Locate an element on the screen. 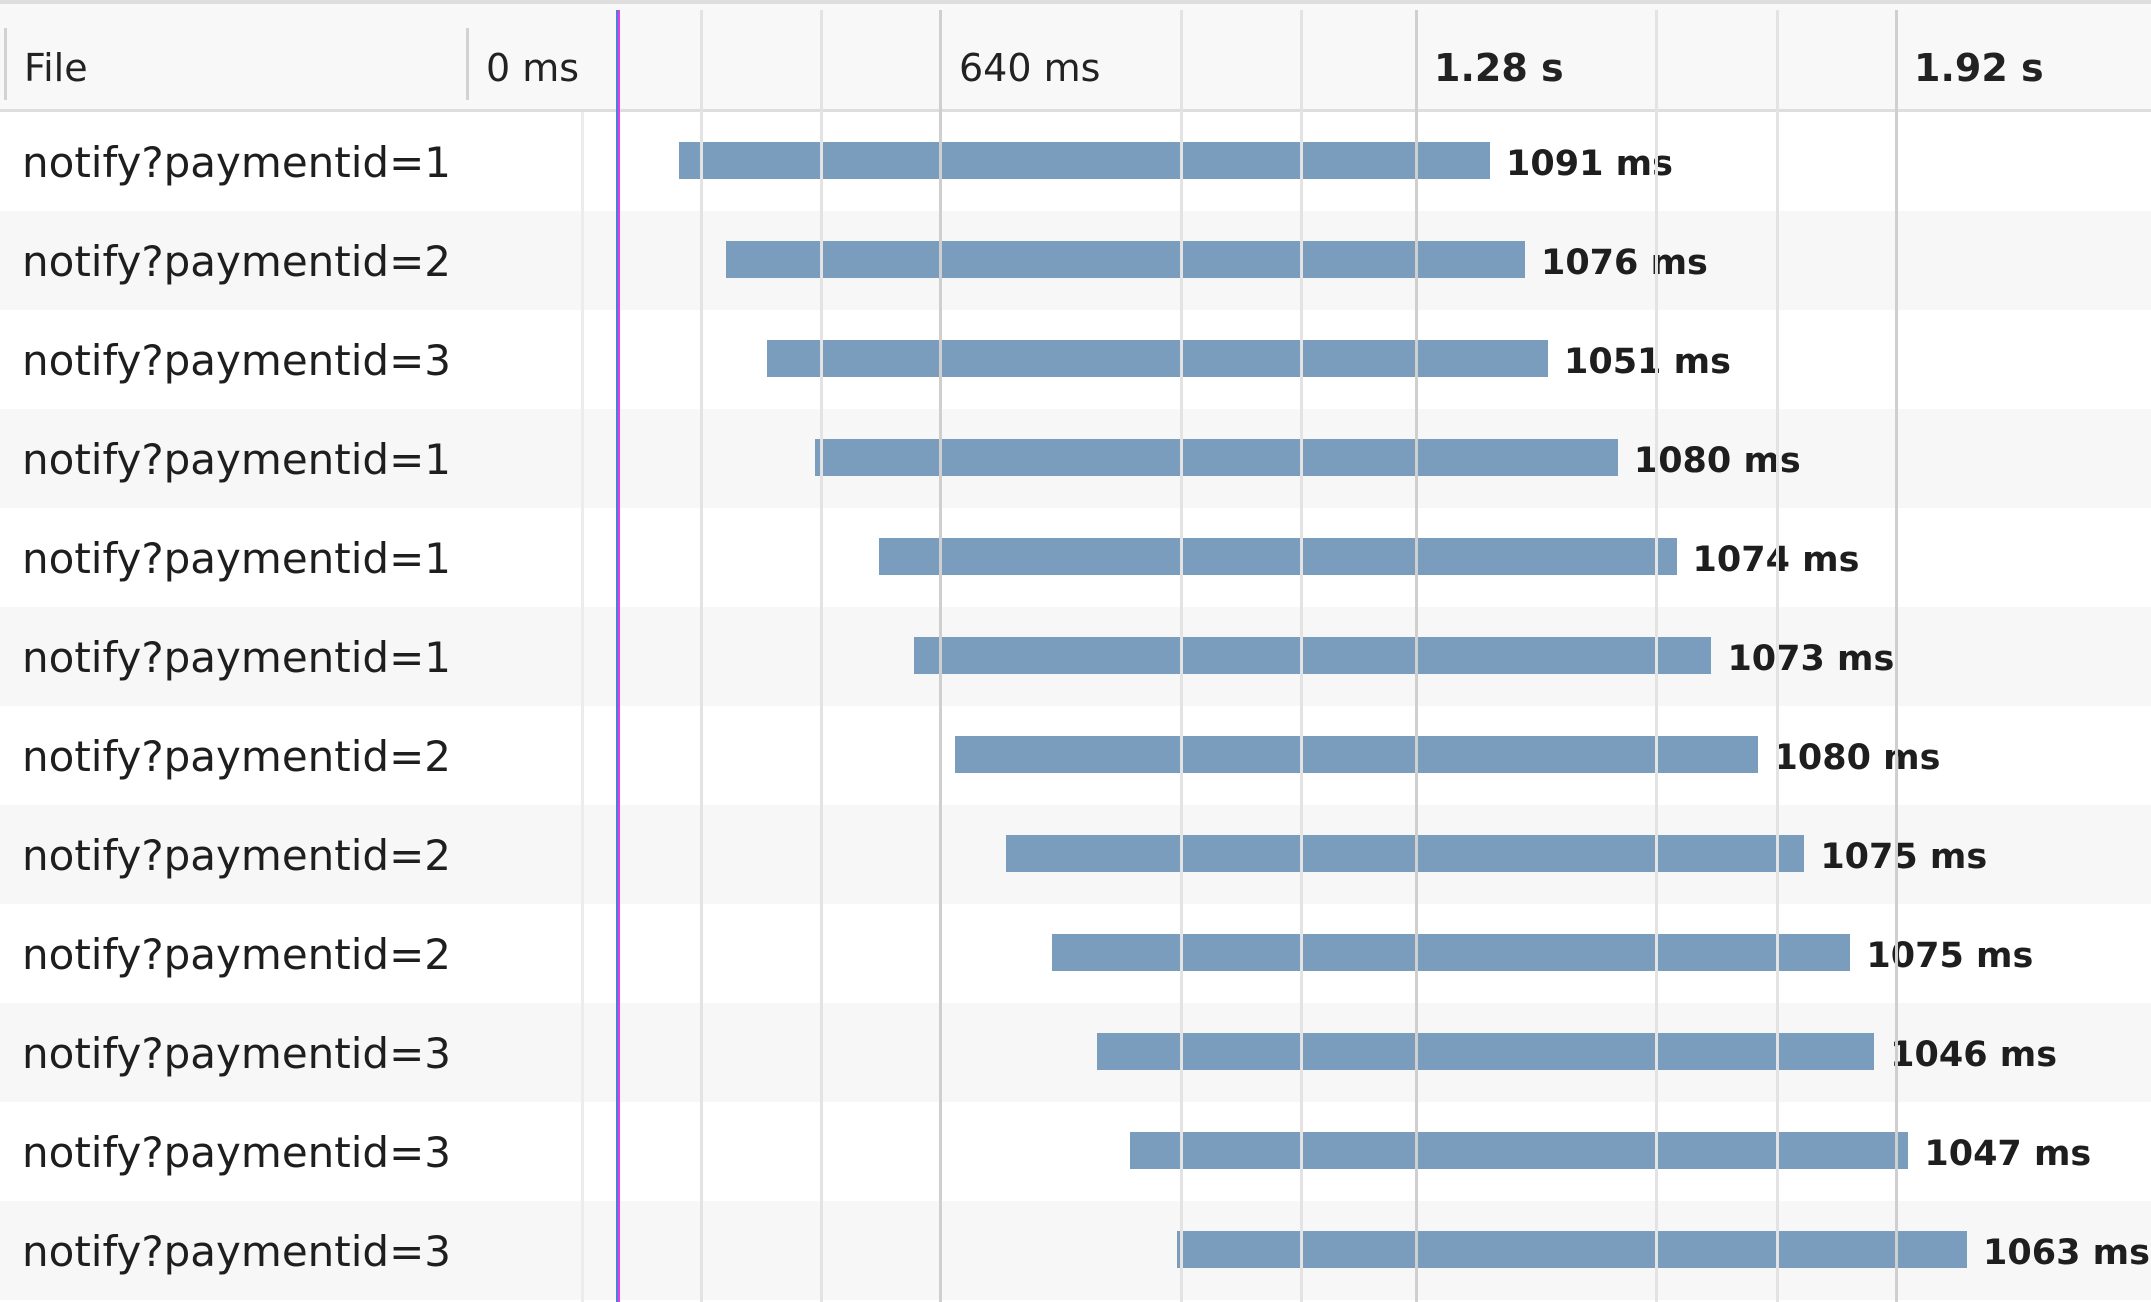  label-column-border is located at coordinates (582, 707).